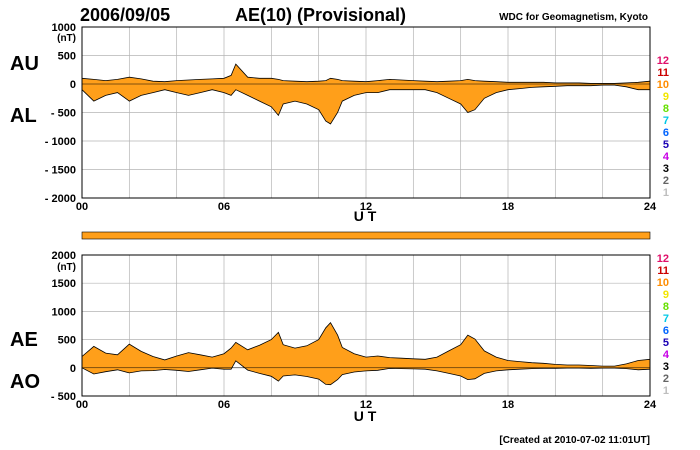 The height and width of the screenshot is (450, 700). Describe the element at coordinates (366, 344) in the screenshot. I see `series-line-ae` at that location.